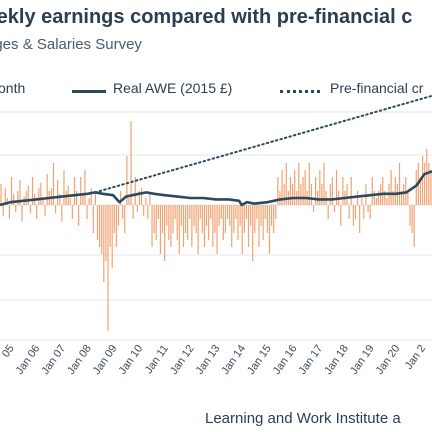 Image resolution: width=432 pixels, height=432 pixels. I want to click on chart-legend: onth Real AWE (2015 £) Pre-financial cr, so click(216, 90).